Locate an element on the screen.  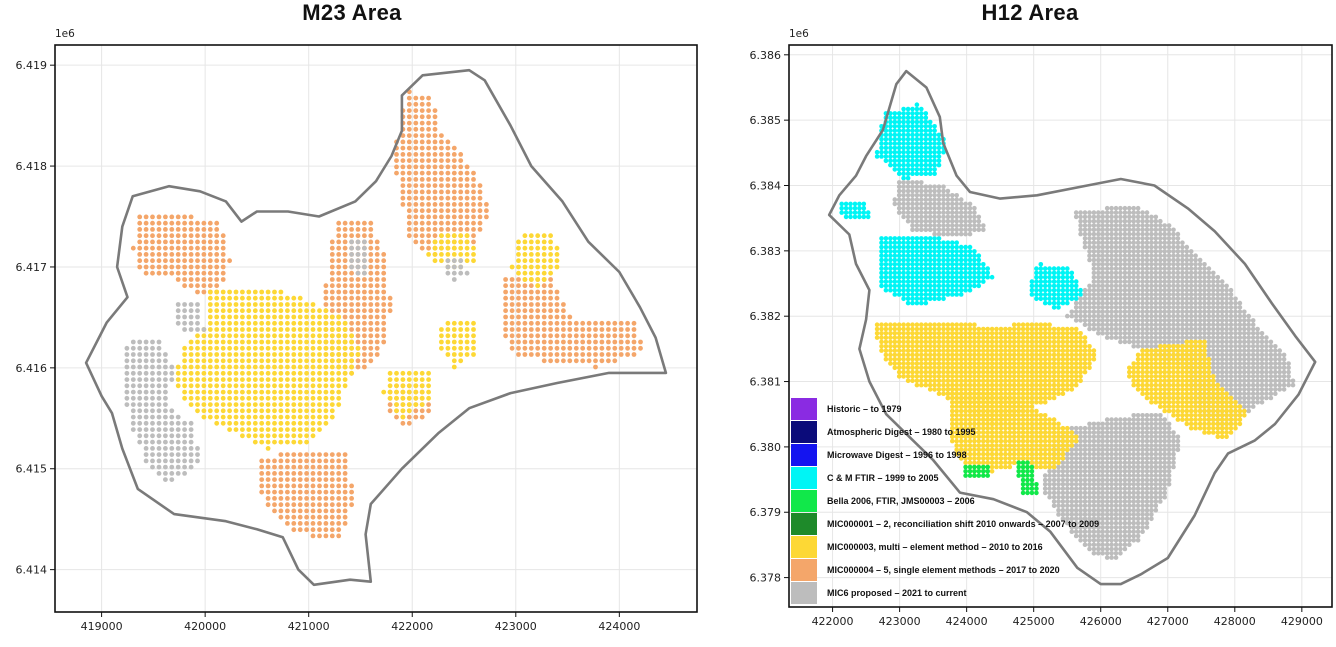
h12-title: H12 Area is located at coordinates (1030, 12).